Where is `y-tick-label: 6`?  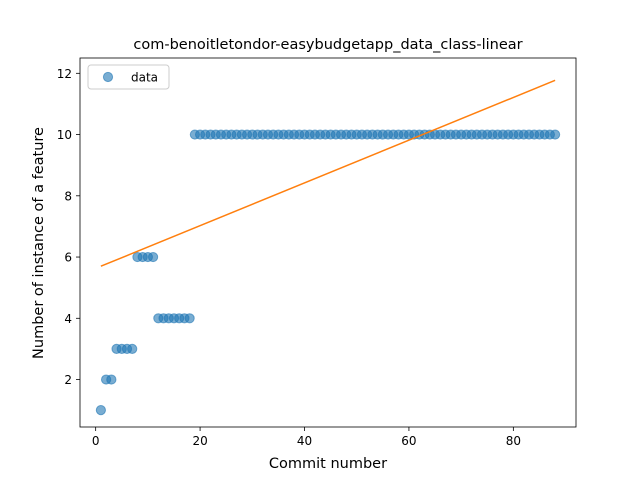 y-tick-label: 6 is located at coordinates (68, 258).